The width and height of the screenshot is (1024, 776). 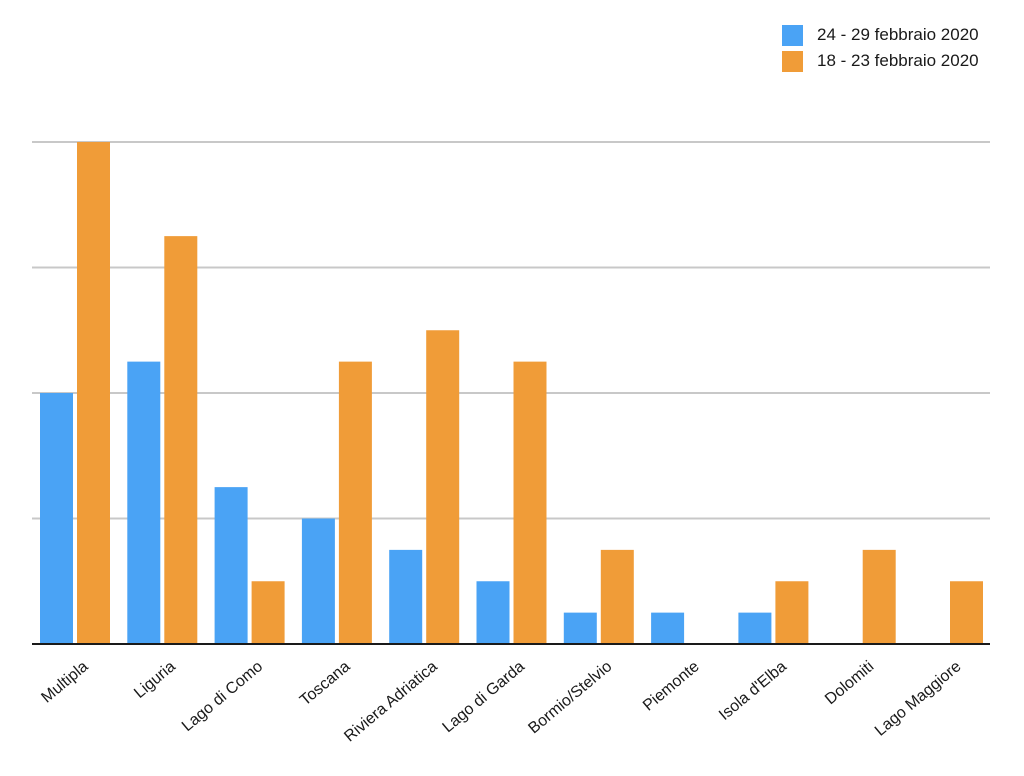 I want to click on x-tick-label: Piemonte, so click(x=671, y=686).